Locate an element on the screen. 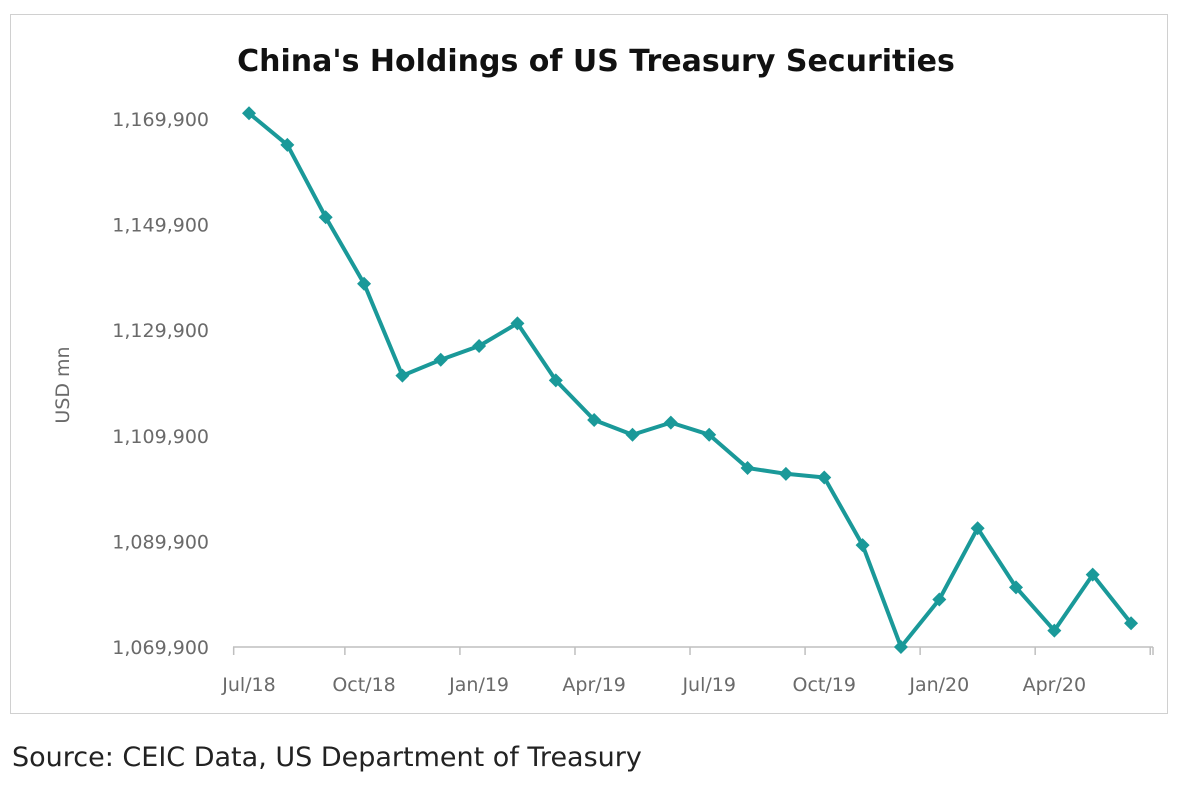  x-axis-ticks is located at coordinates (693, 651).